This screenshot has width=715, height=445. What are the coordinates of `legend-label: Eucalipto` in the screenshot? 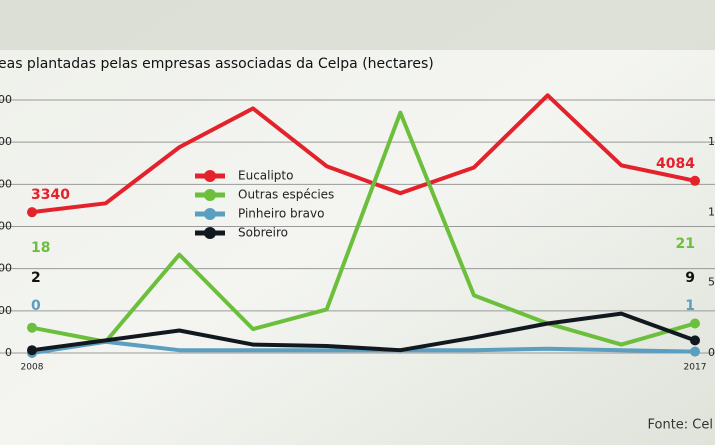 It's located at (265, 176).